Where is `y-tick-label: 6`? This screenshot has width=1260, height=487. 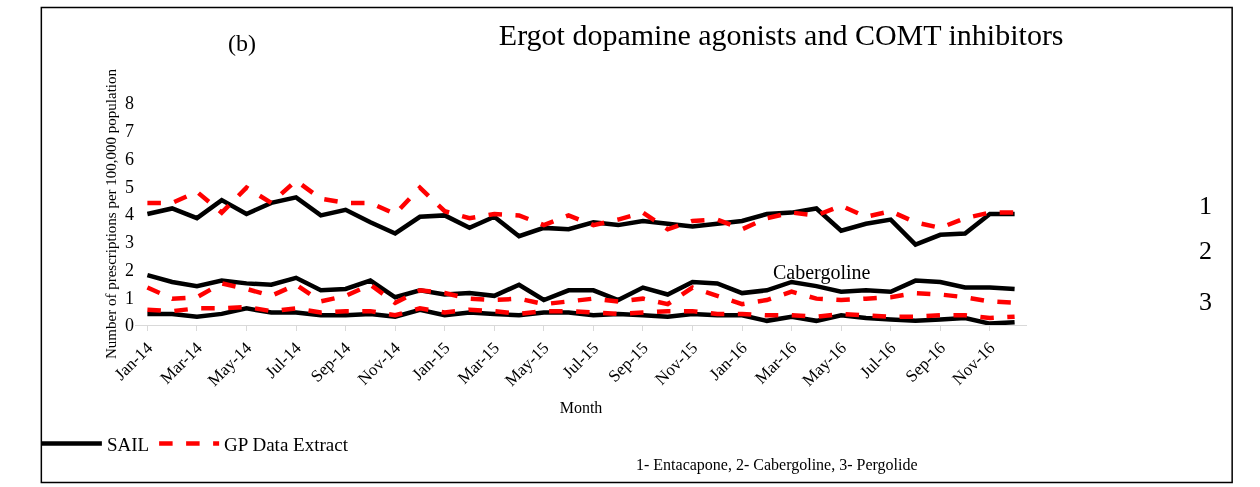 y-tick-label: 6 is located at coordinates (129, 158).